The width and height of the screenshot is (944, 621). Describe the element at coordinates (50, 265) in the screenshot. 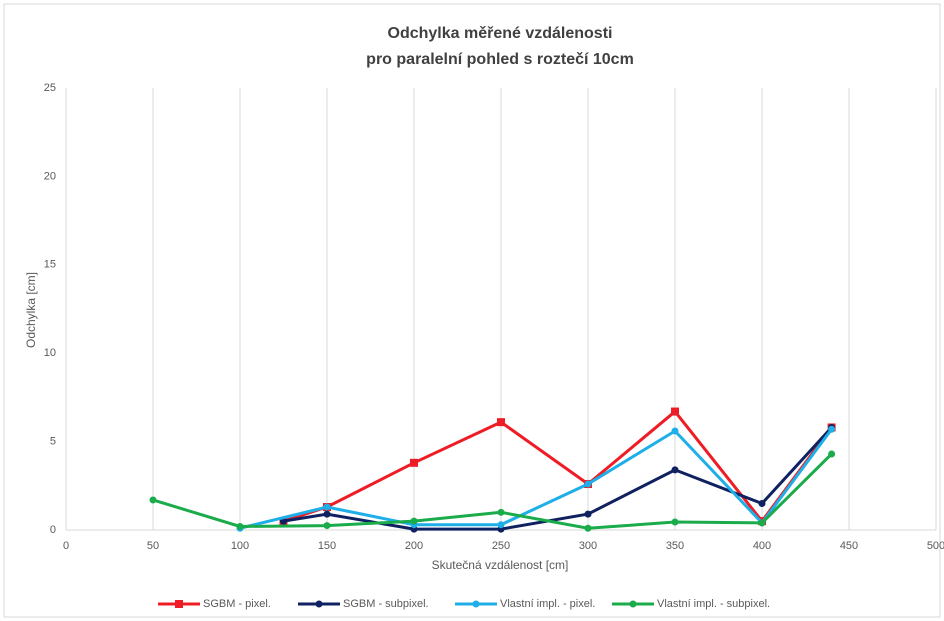

I see `y-tick-label: 15` at that location.